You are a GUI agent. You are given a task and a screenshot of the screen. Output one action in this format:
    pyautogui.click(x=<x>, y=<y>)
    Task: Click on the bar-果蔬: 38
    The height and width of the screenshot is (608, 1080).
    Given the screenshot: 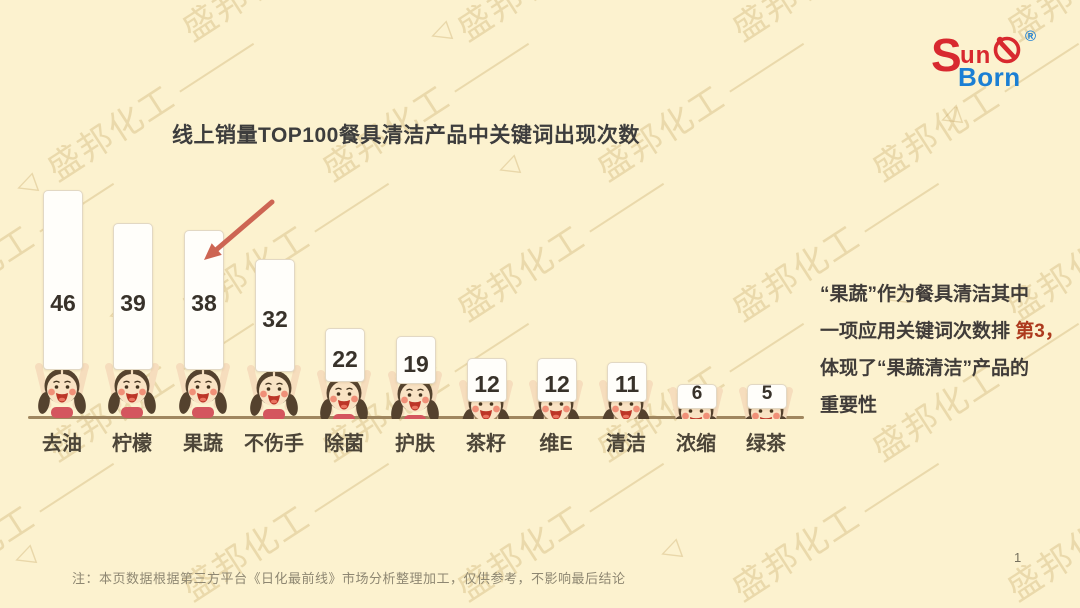 What is the action you would take?
    pyautogui.click(x=204, y=300)
    